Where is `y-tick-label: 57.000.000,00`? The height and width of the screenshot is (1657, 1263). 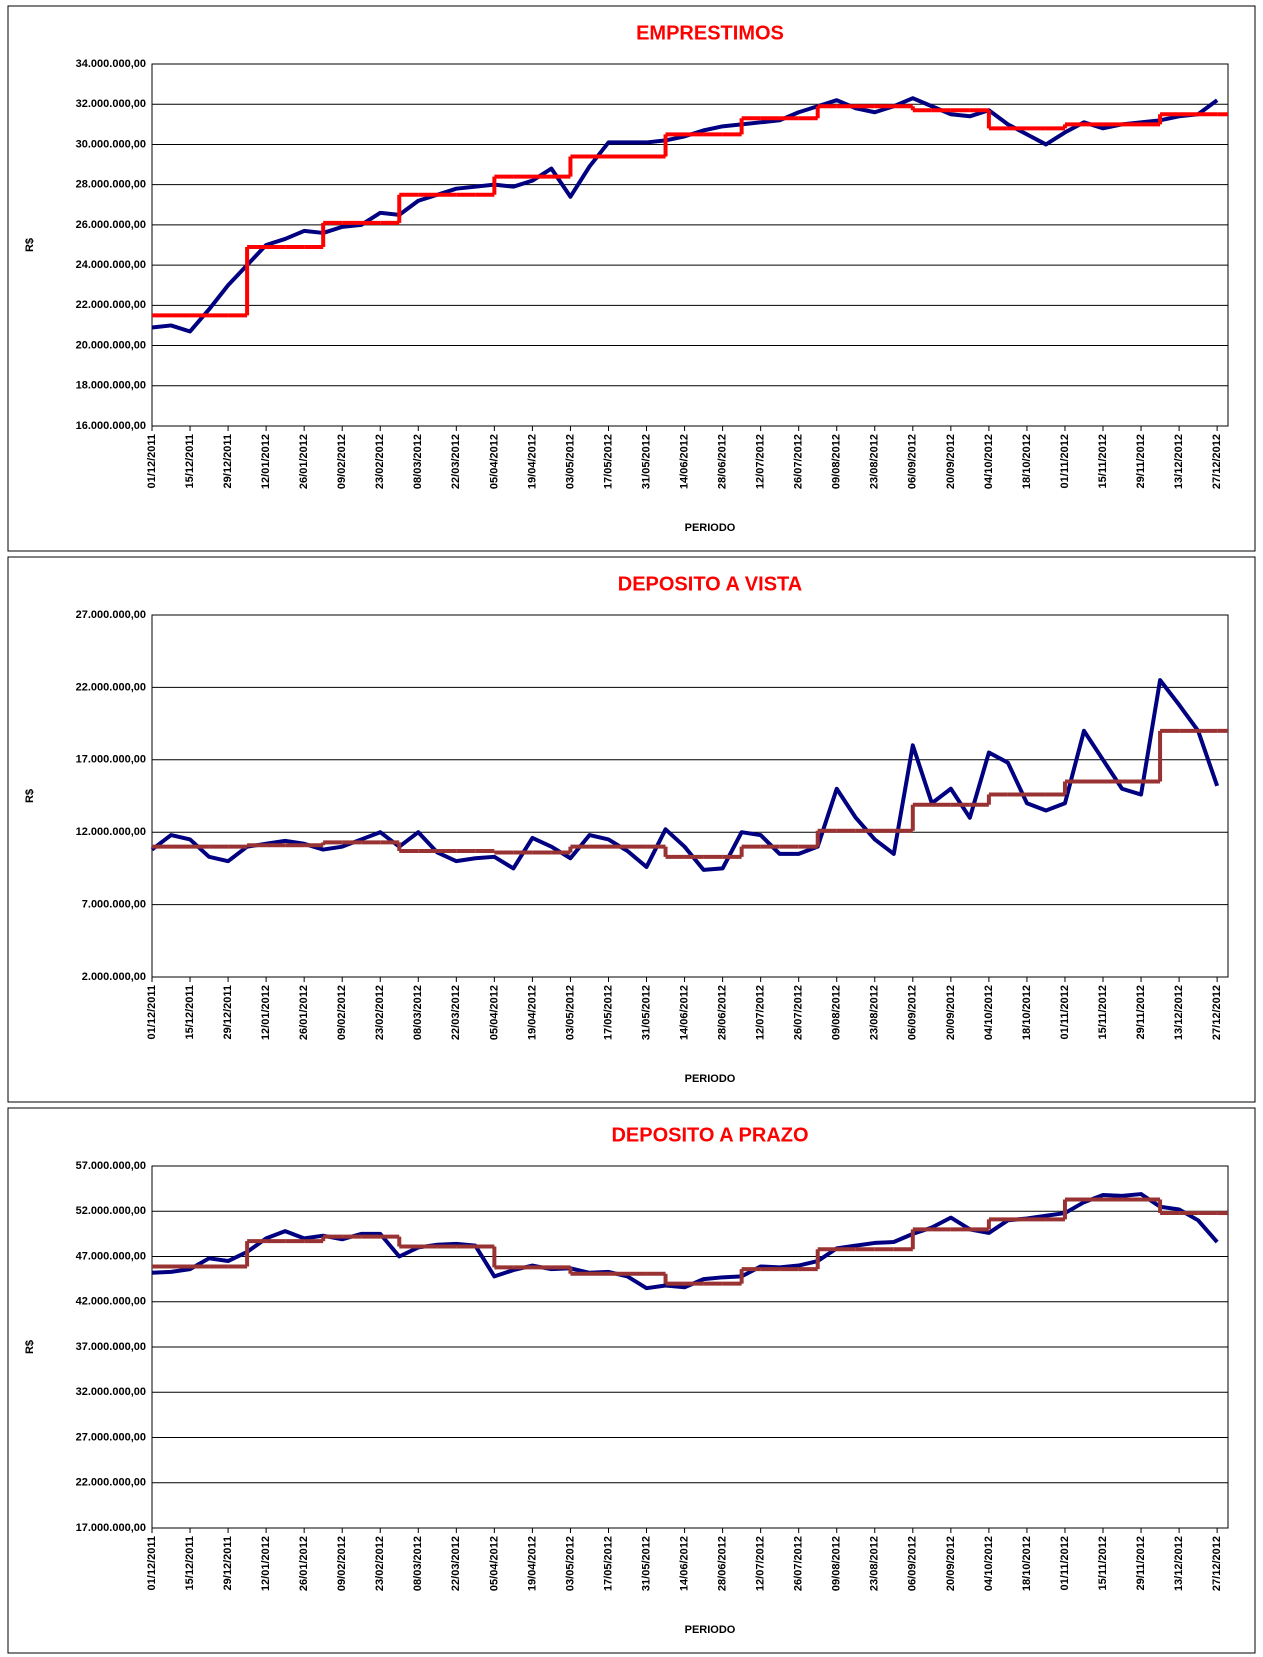 y-tick-label: 57.000.000,00 is located at coordinates (111, 1166).